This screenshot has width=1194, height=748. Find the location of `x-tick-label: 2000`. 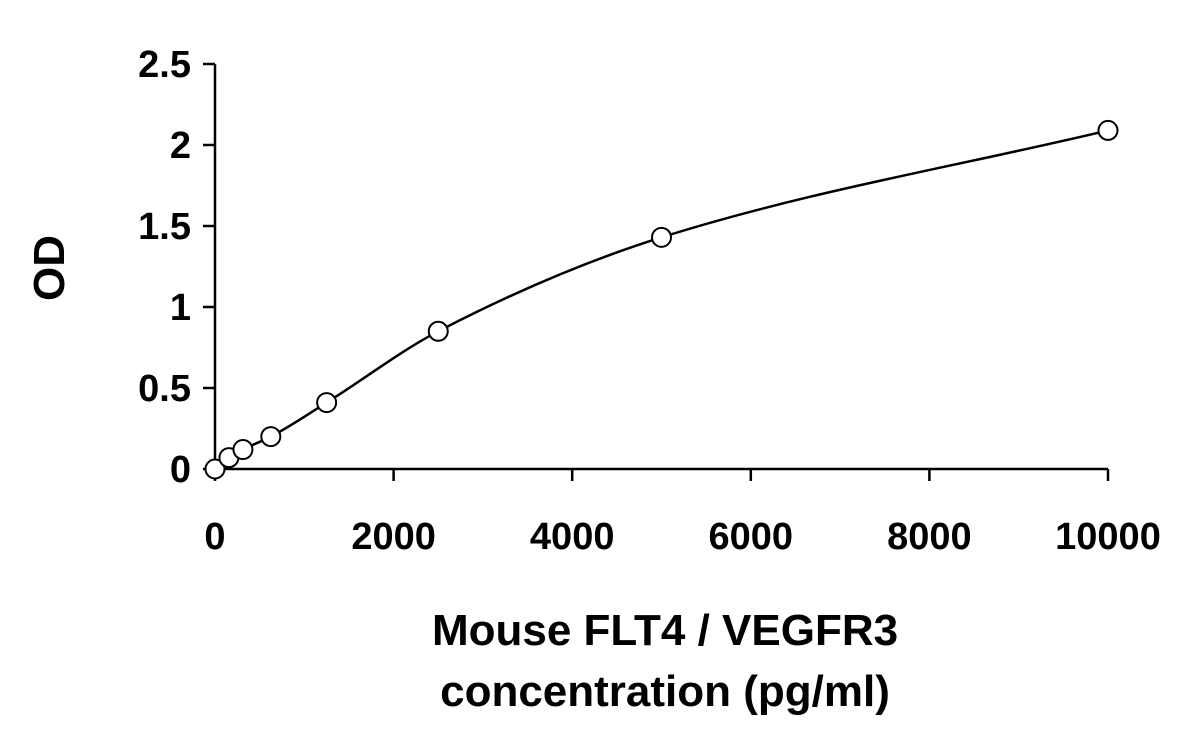

x-tick-label: 2000 is located at coordinates (393, 537).